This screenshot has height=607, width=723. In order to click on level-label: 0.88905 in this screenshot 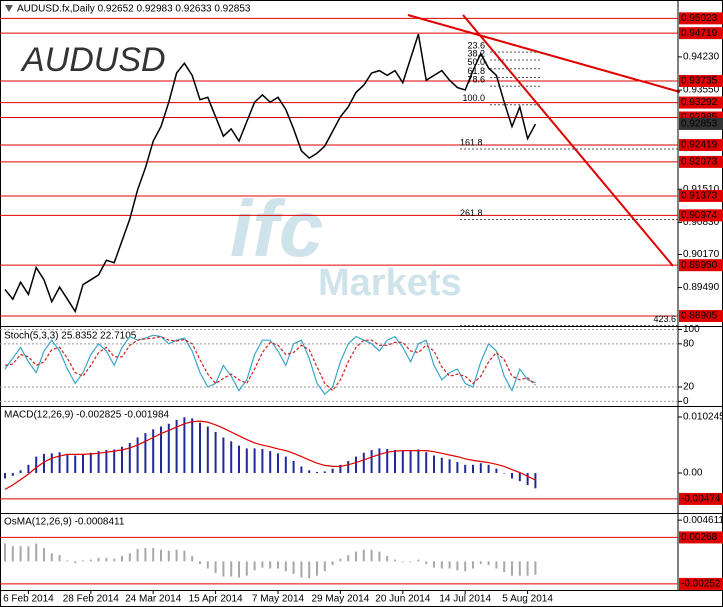, I will do `click(699, 316)`.